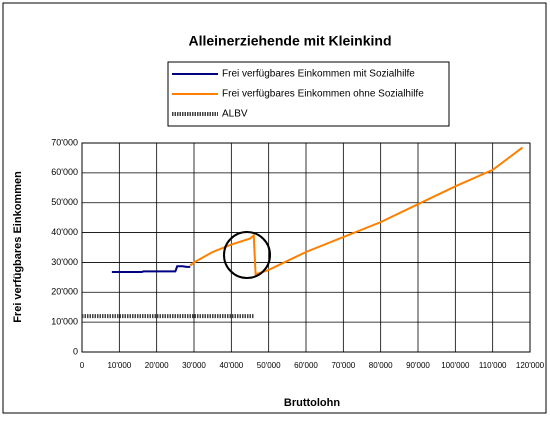 Image resolution: width=550 pixels, height=422 pixels. What do you see at coordinates (194, 365) in the screenshot?
I see `x-tick-label: 30'000` at bounding box center [194, 365].